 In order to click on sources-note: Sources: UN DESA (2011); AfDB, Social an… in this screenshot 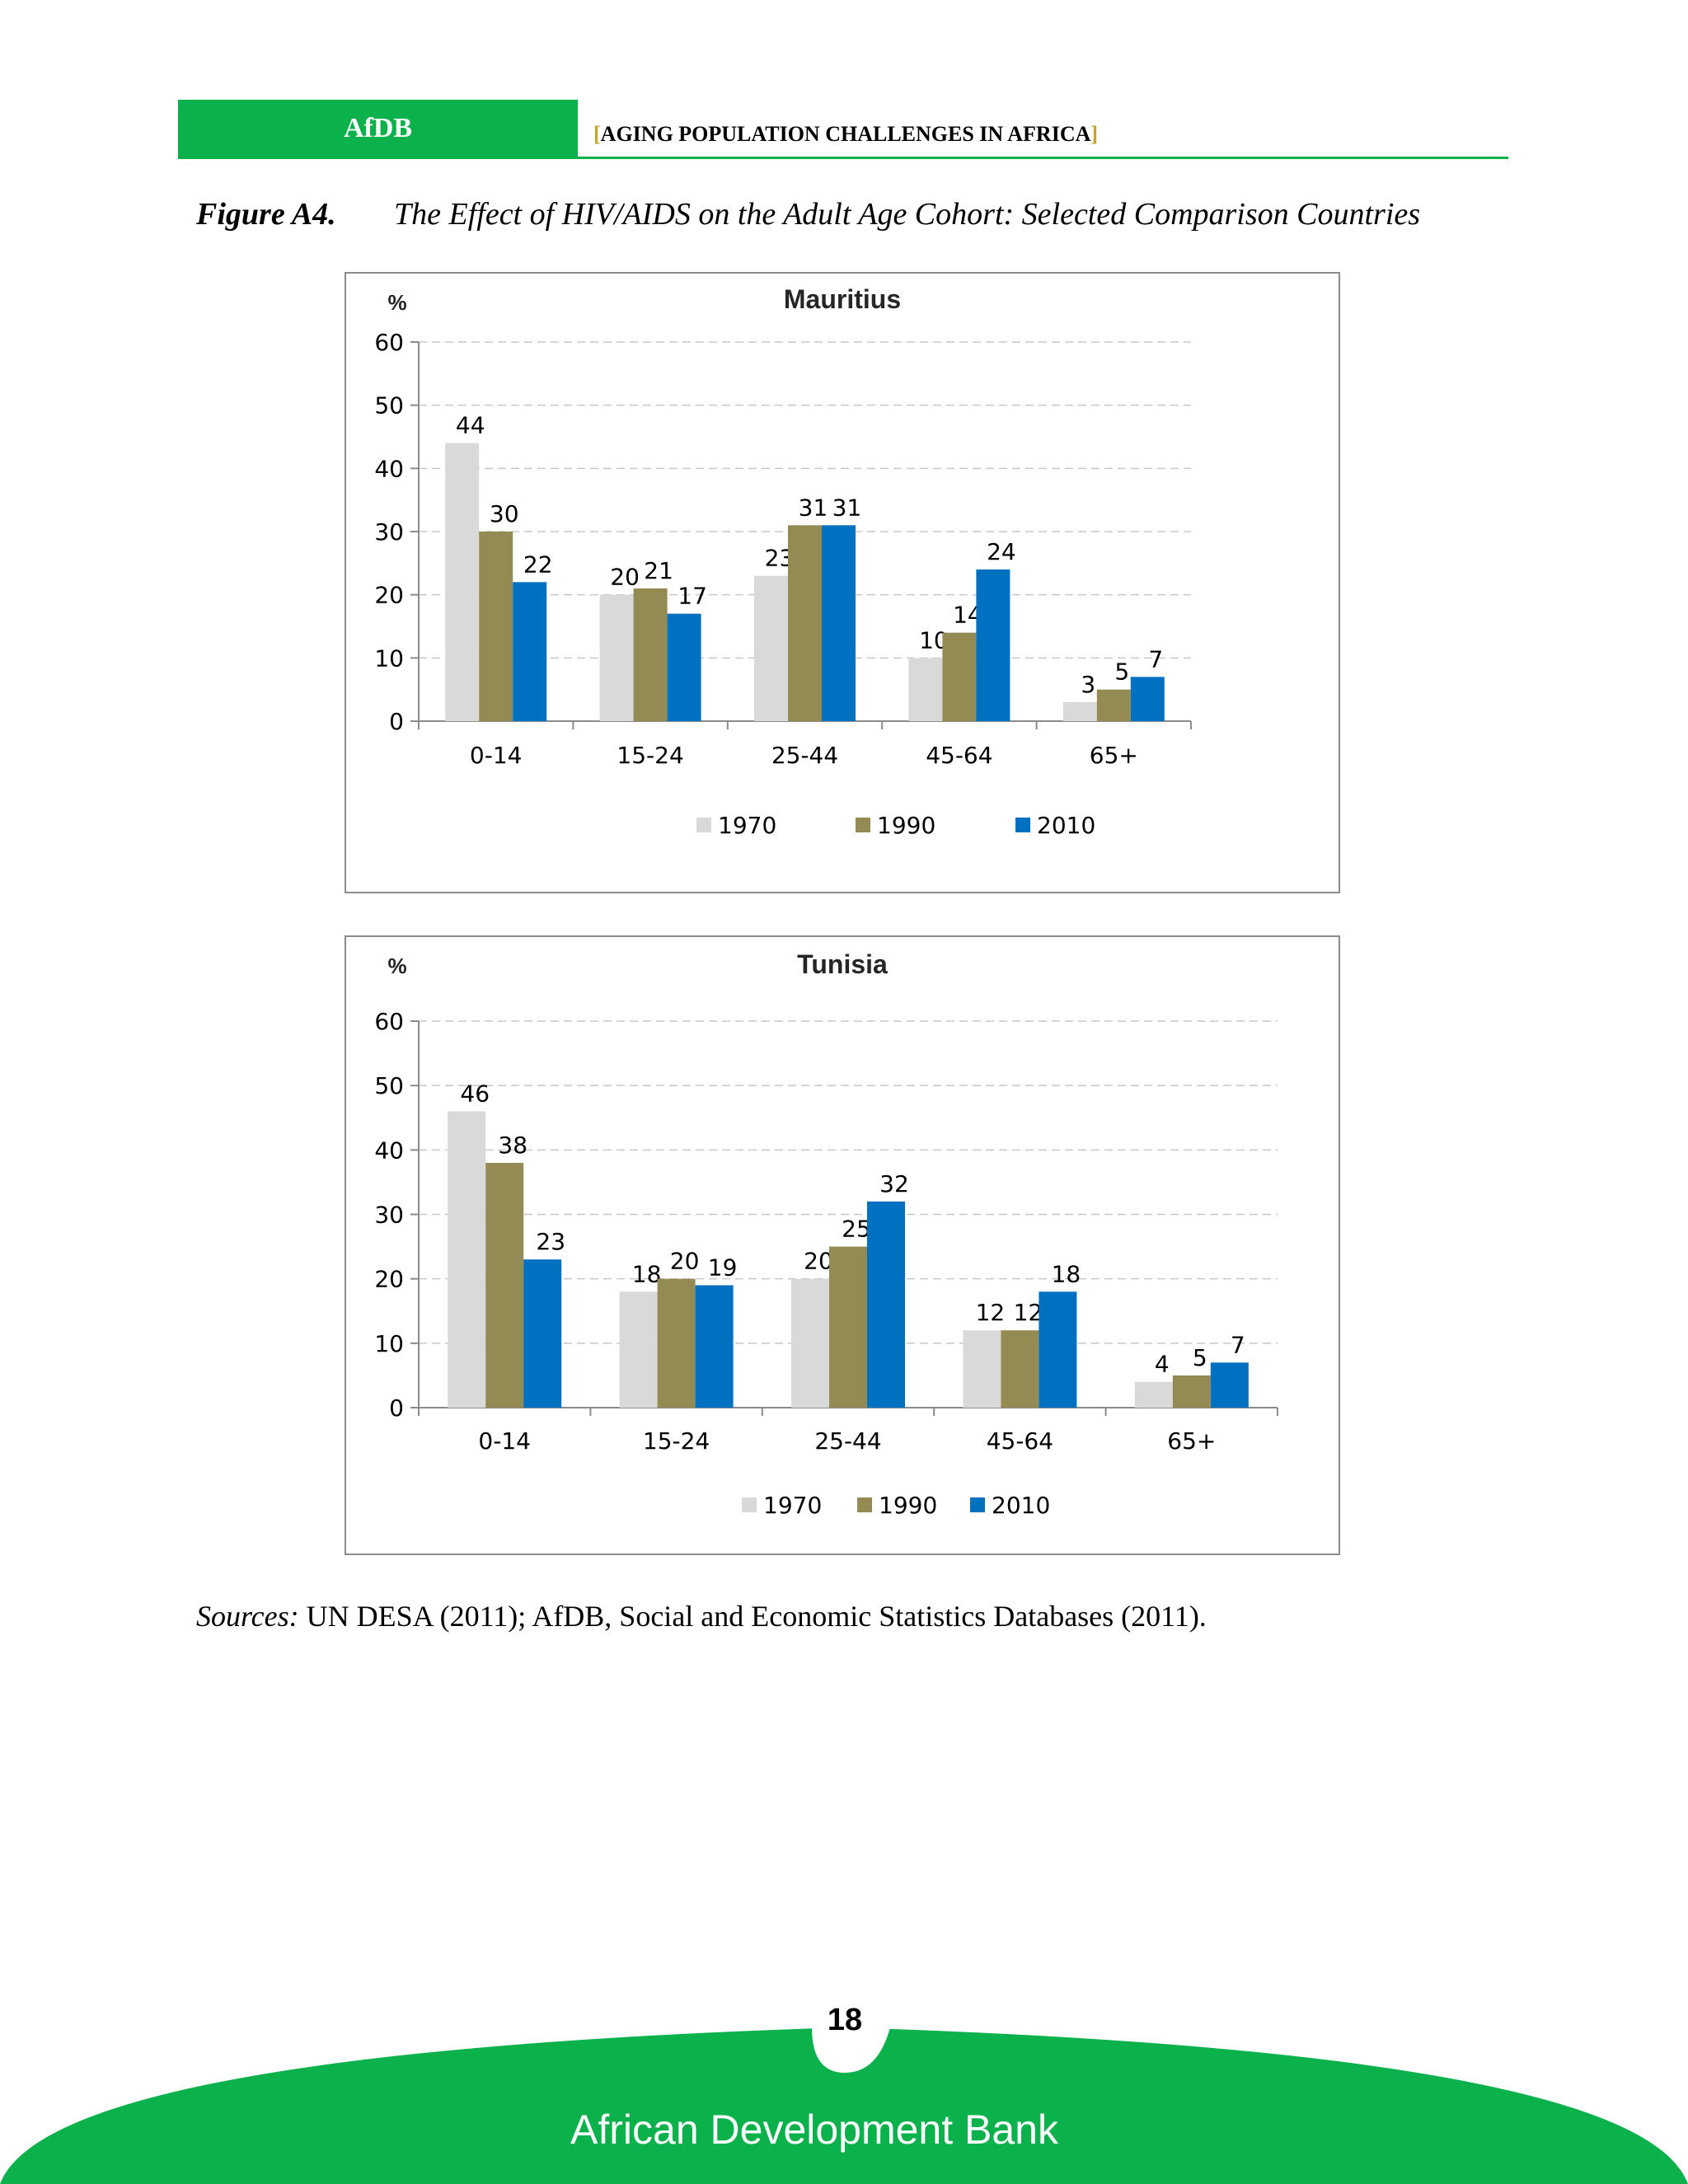, I will do `click(702, 1616)`.